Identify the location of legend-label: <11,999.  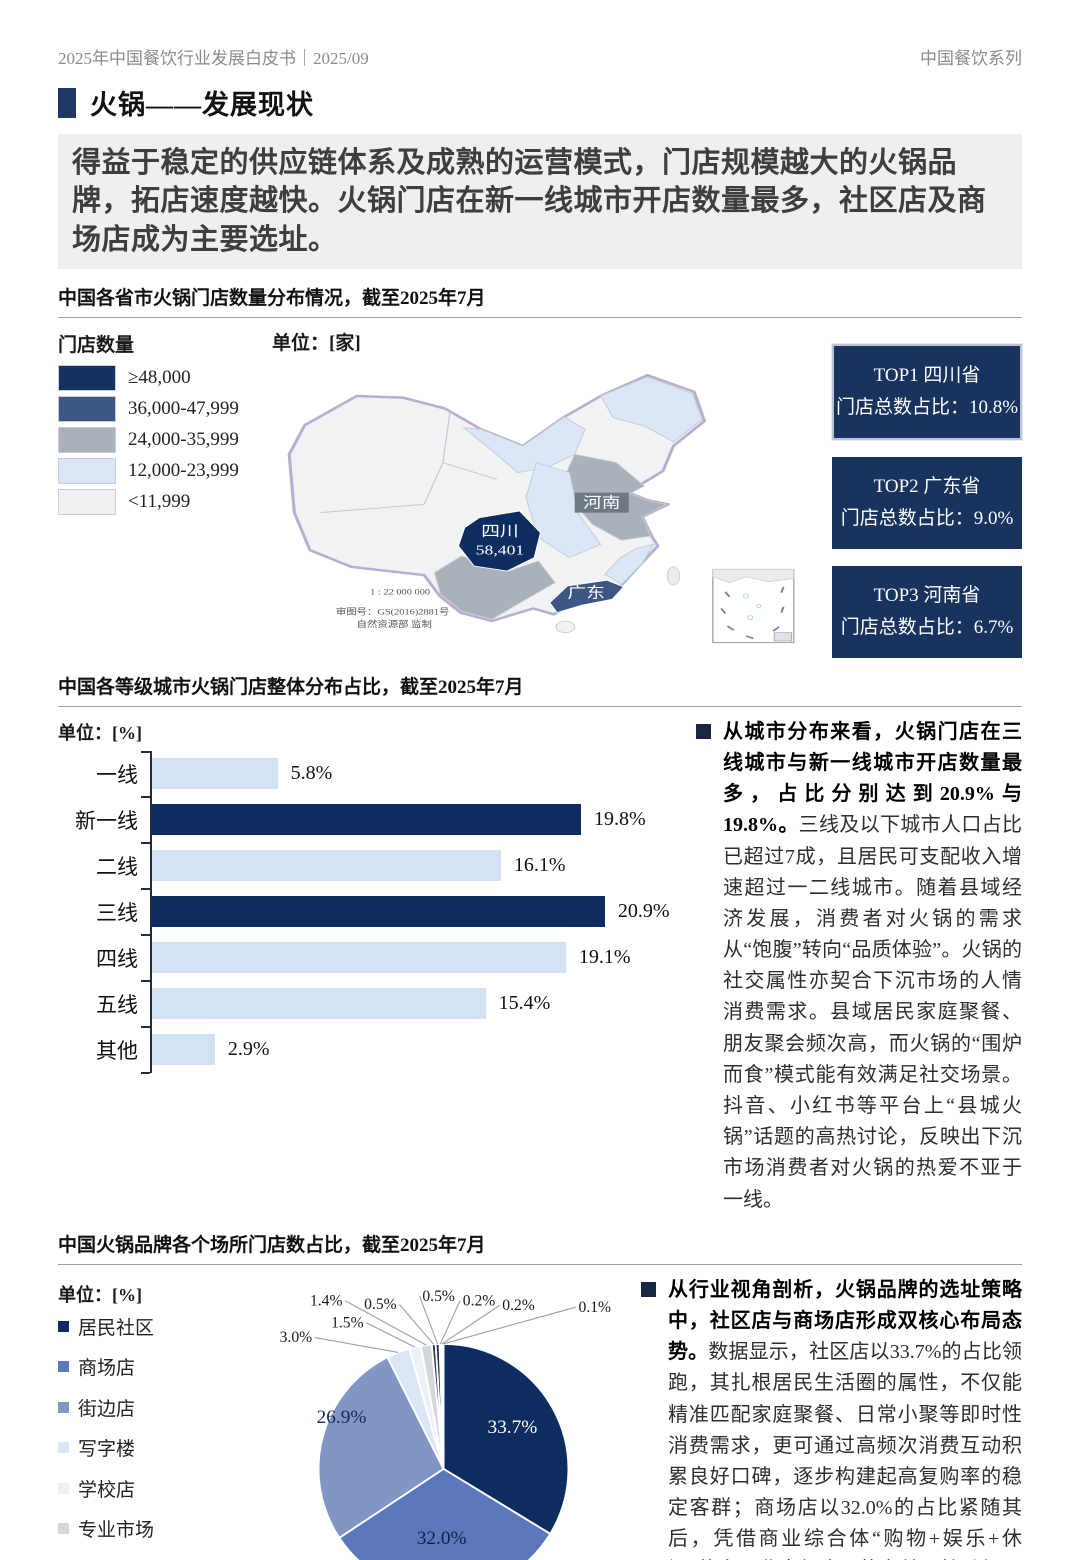
(159, 501).